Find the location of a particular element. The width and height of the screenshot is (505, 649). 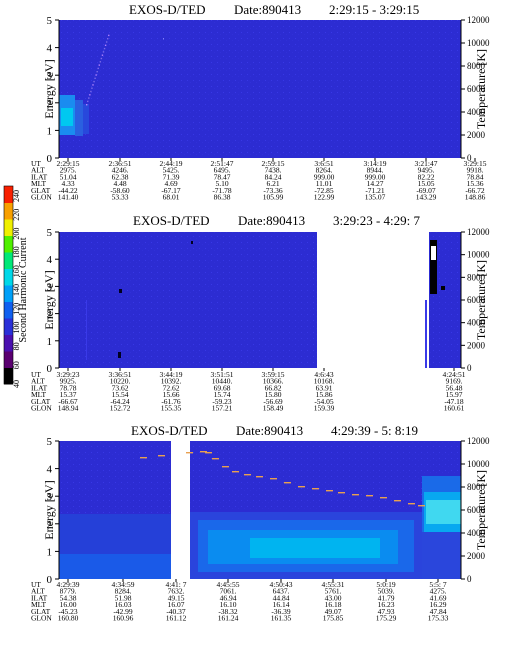

panel-2-ylabel: Energy [eV] is located at coordinates (49, 299).